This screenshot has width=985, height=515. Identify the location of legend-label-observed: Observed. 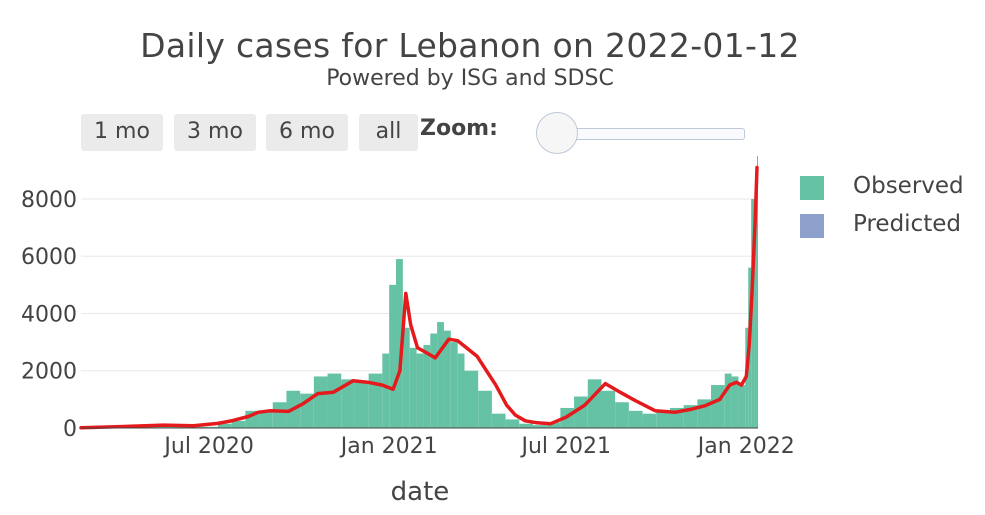
(908, 186).